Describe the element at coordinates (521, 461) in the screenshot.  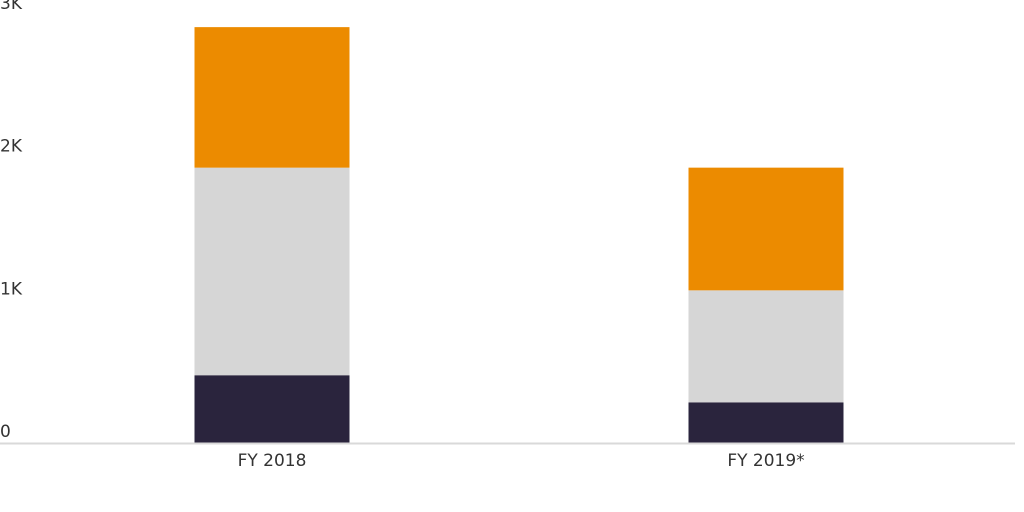
I see `x-axis-ticks: FY 2018 FY 2019*` at that location.